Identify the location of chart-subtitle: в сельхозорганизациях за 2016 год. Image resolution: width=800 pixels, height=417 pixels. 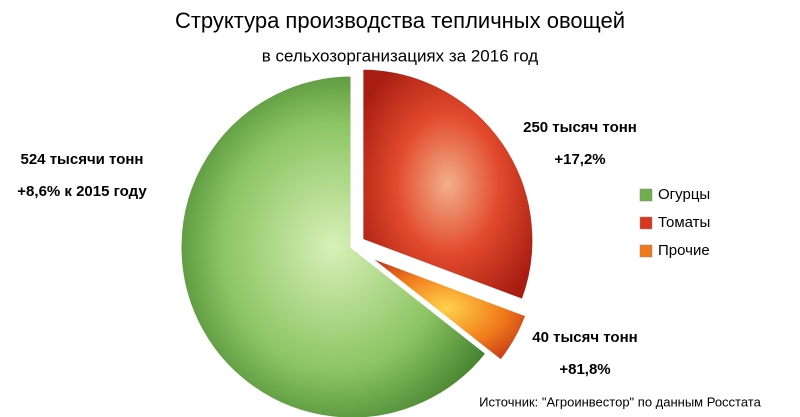
(400, 55).